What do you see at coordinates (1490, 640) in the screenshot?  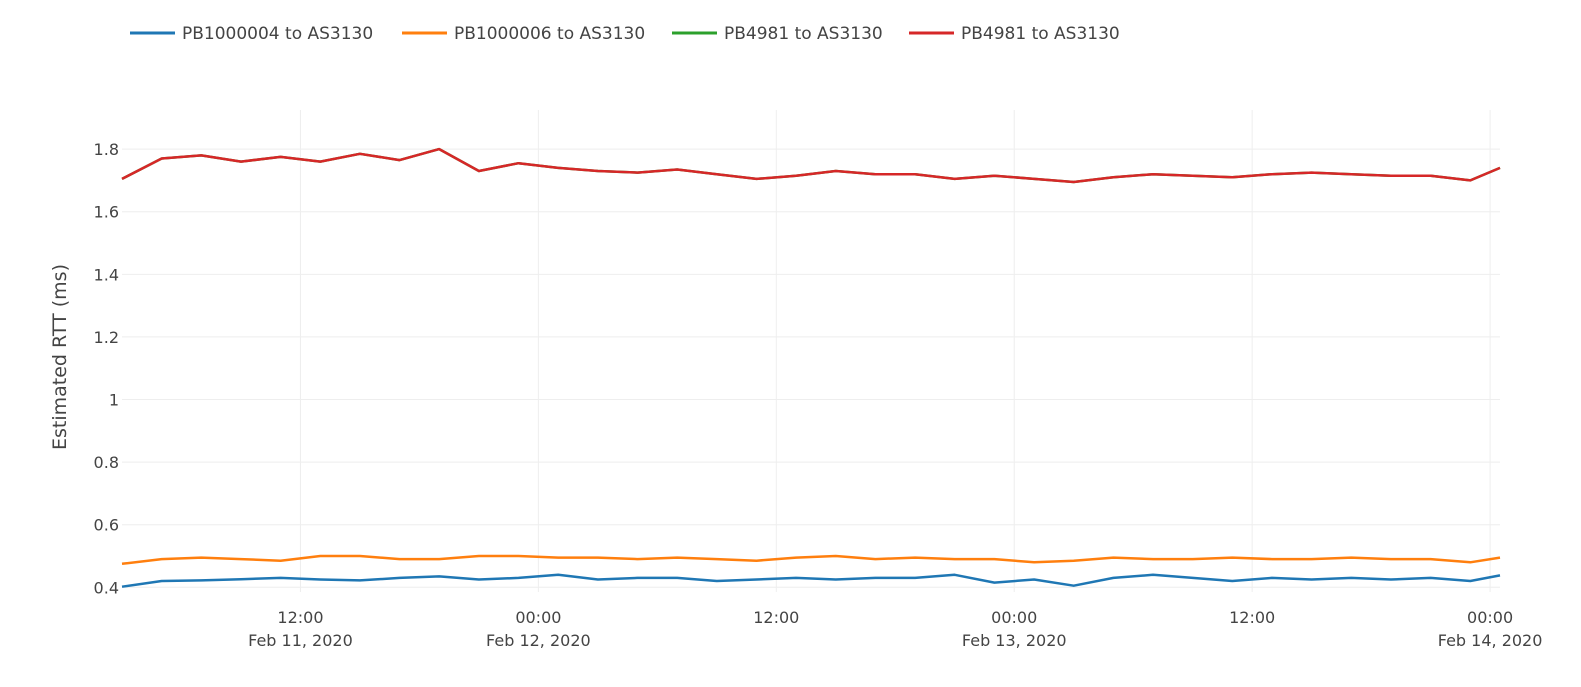 I see `x-tick-label-date: Feb 14, 2020` at bounding box center [1490, 640].